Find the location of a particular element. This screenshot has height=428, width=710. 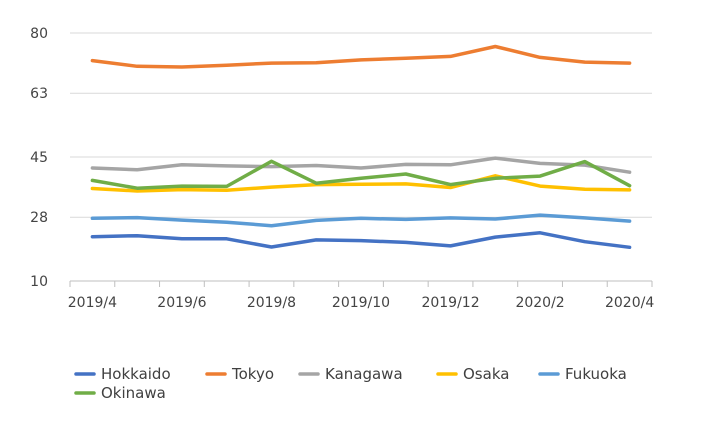

y-tick-label: 10 is located at coordinates (39, 282).